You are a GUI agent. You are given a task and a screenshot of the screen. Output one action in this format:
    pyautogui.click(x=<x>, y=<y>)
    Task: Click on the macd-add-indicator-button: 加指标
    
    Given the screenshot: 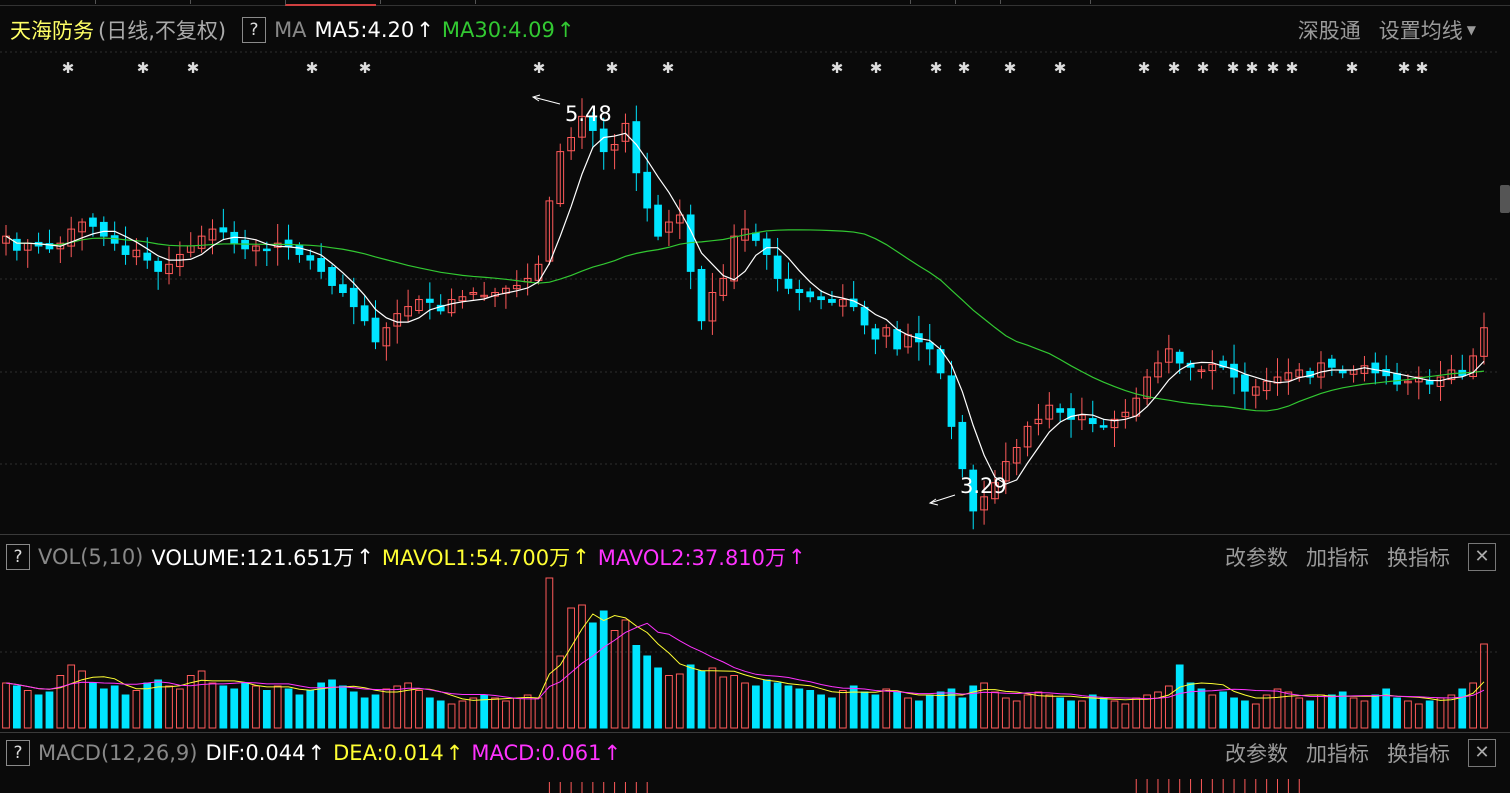 What is the action you would take?
    pyautogui.click(x=1337, y=754)
    